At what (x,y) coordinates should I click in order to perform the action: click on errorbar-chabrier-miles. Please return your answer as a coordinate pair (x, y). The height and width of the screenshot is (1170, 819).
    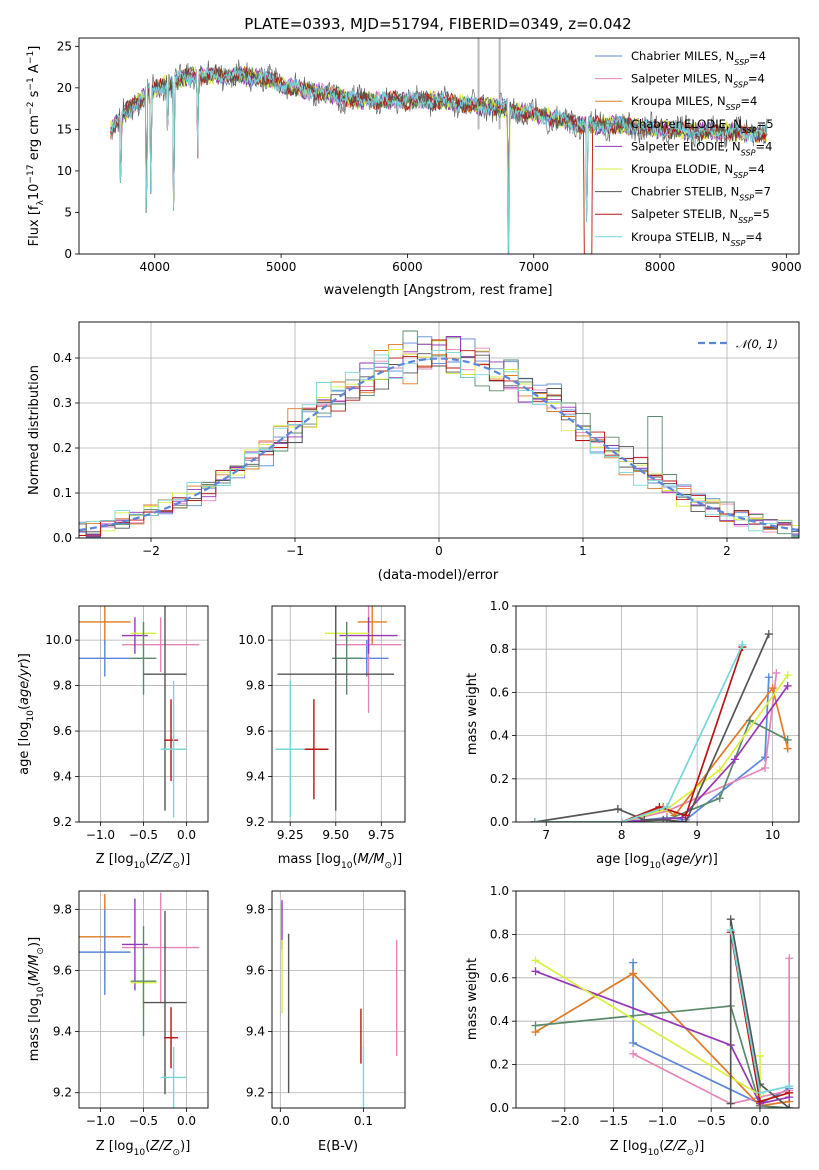
    Looking at the image, I should click on (105, 658).